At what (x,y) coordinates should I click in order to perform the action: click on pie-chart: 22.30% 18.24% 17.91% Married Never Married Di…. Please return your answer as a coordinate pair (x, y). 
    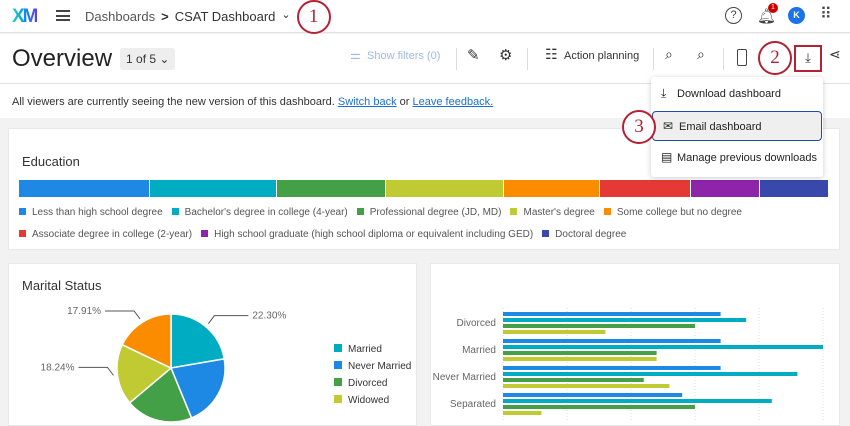
    Looking at the image, I should click on (226, 364).